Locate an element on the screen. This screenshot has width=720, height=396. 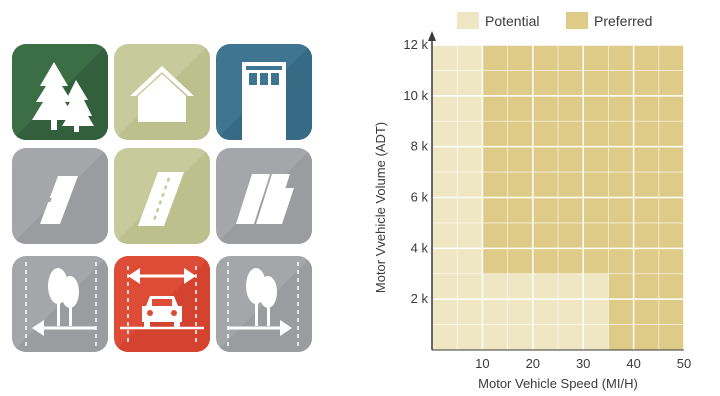
sidewalk-right-tile is located at coordinates (264, 304).